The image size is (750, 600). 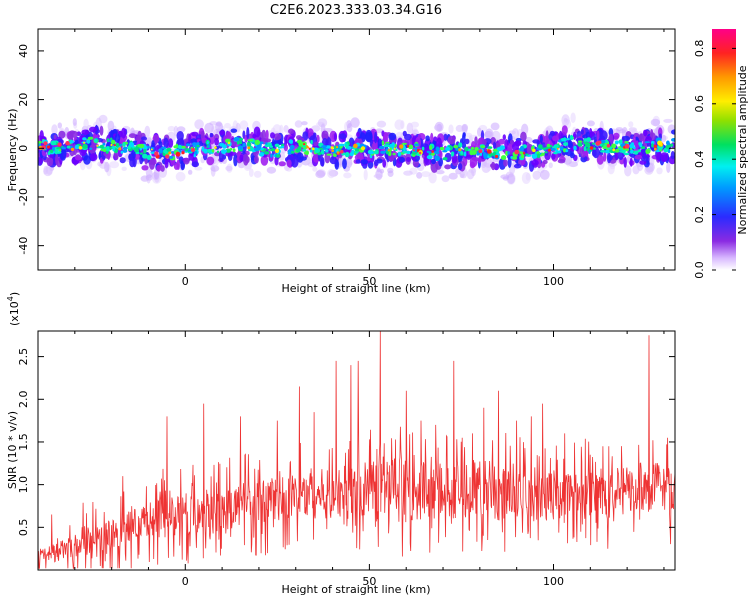 What do you see at coordinates (355, 589) in the screenshot?
I see `snr-xlabel: Height of straight line (km)` at bounding box center [355, 589].